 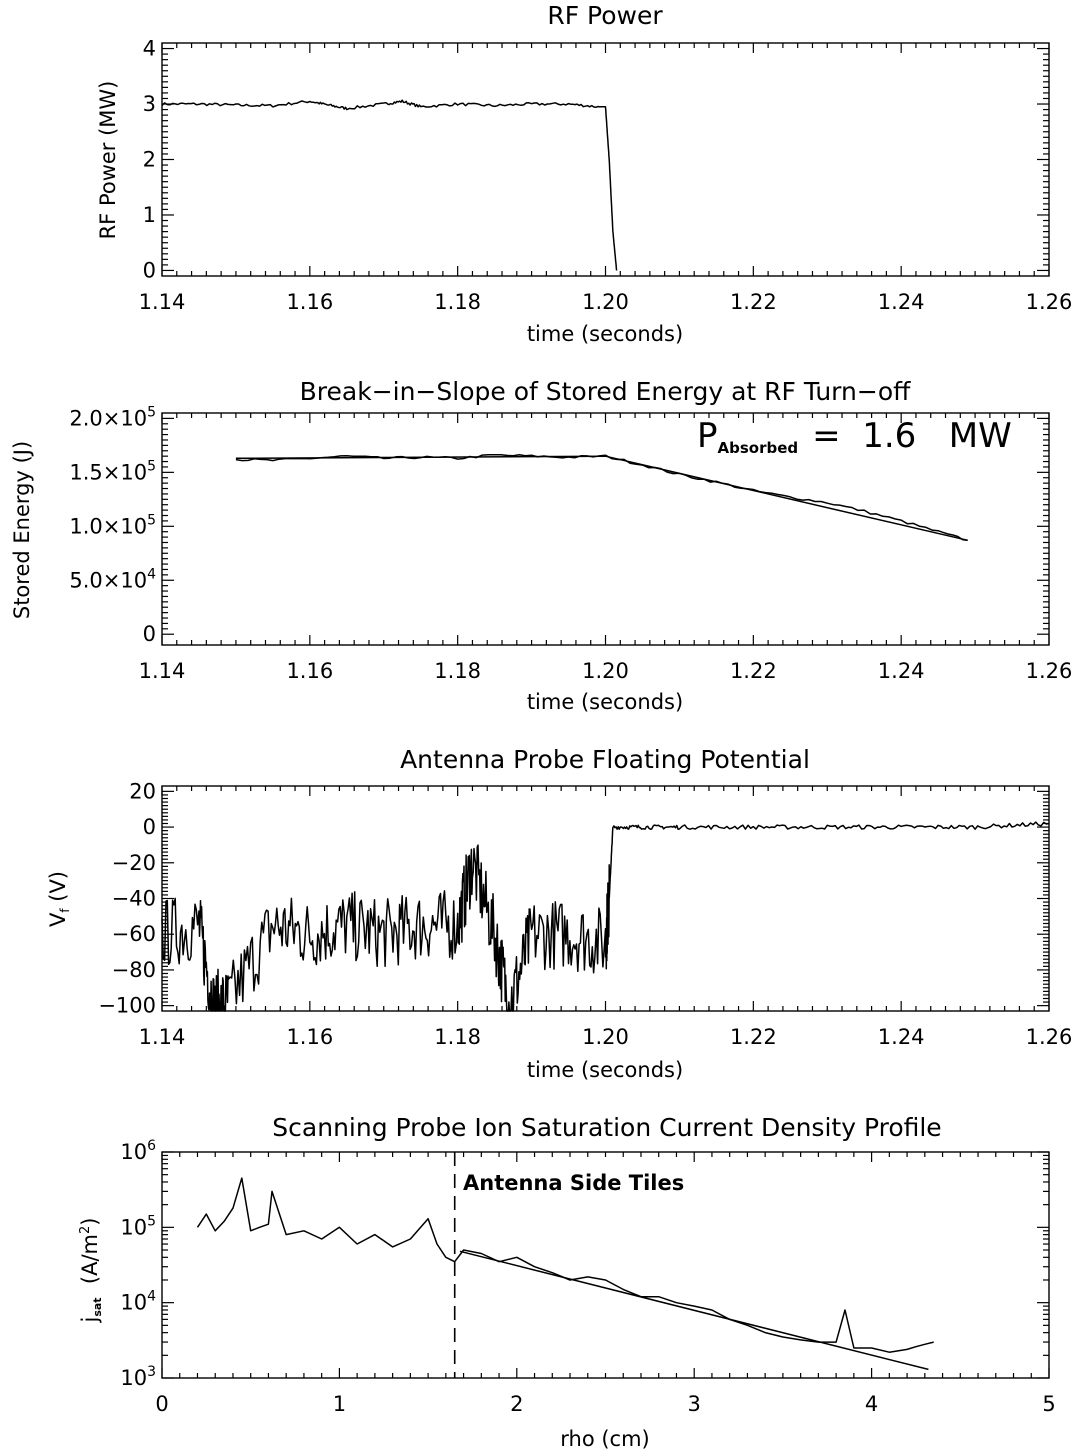 I want to click on x-tick-label: 4, so click(x=871, y=1404).